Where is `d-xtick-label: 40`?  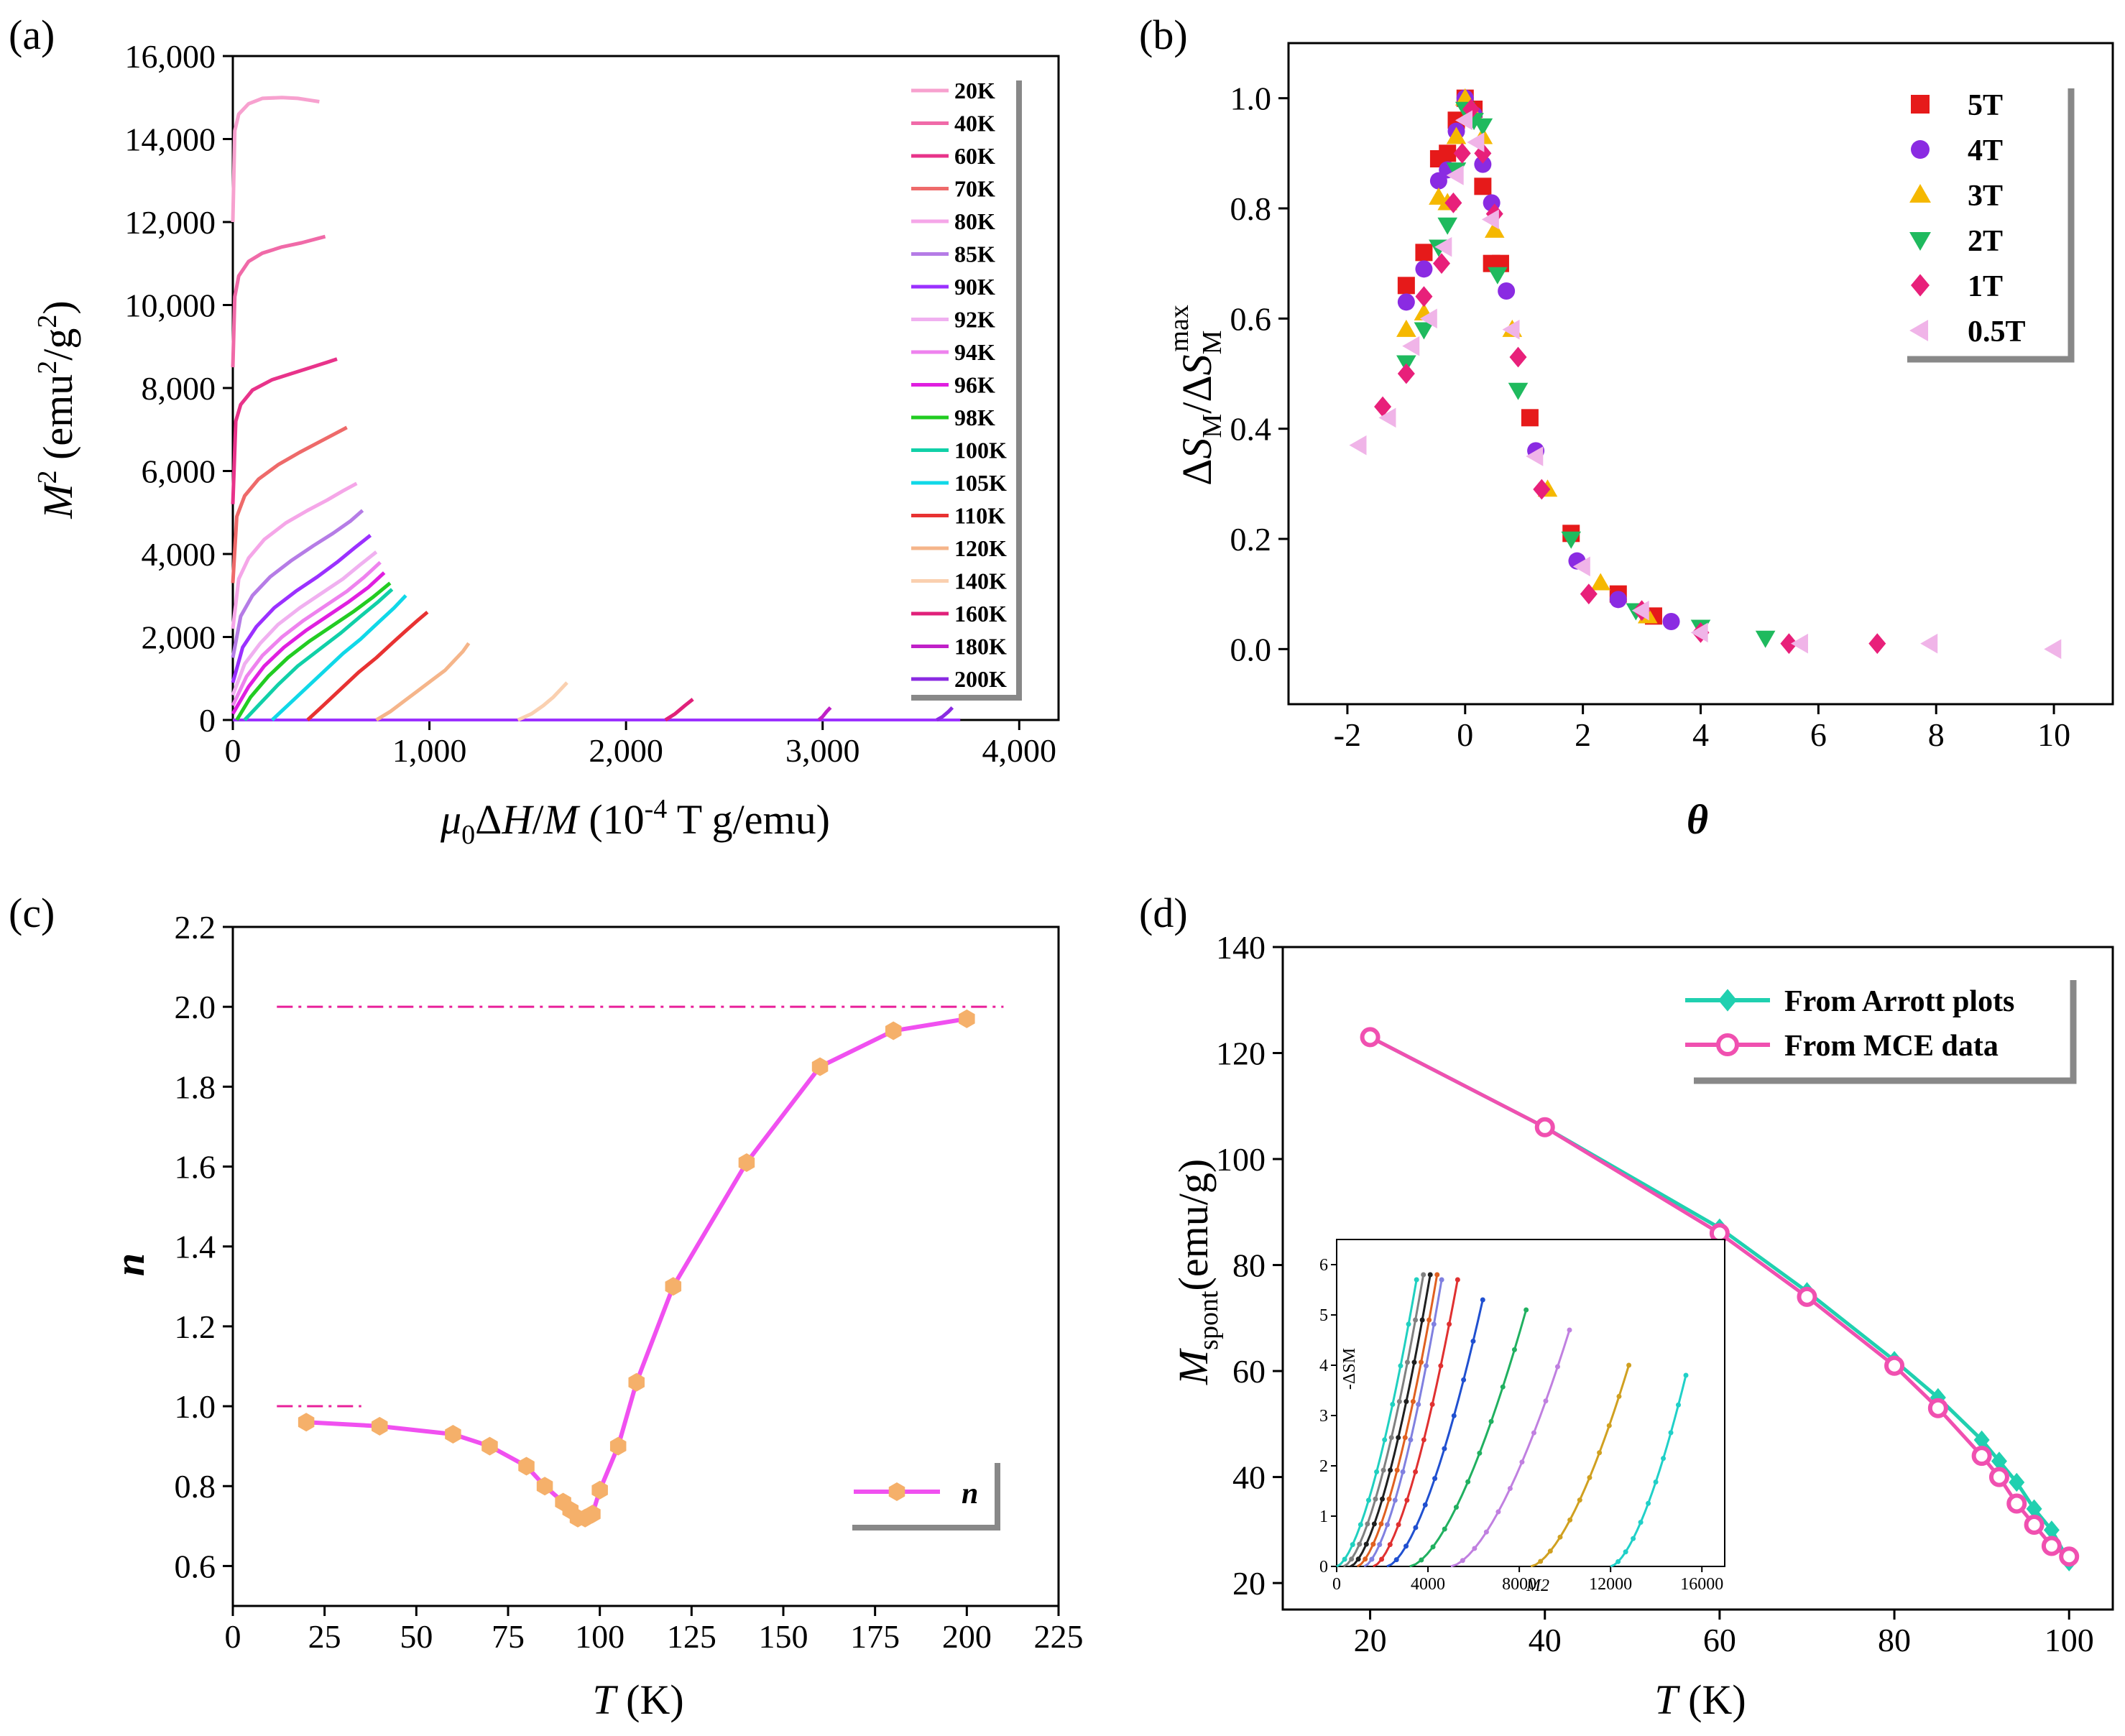 d-xtick-label: 40 is located at coordinates (1545, 1640).